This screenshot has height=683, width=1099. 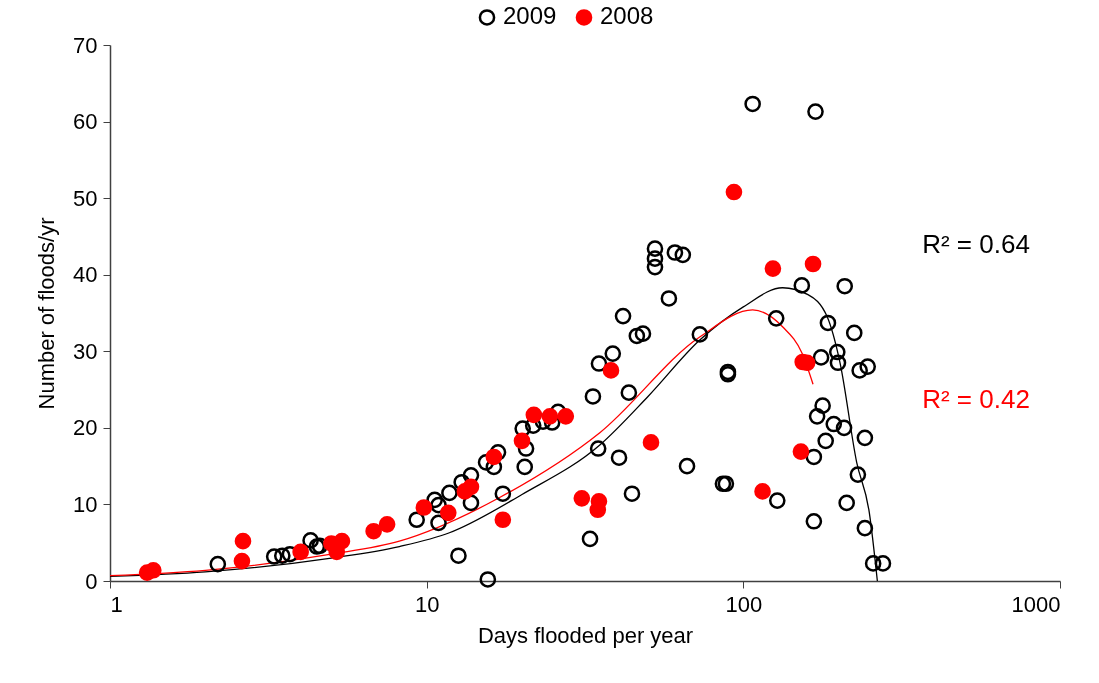 I want to click on legend-label: 2009, so click(x=530, y=16).